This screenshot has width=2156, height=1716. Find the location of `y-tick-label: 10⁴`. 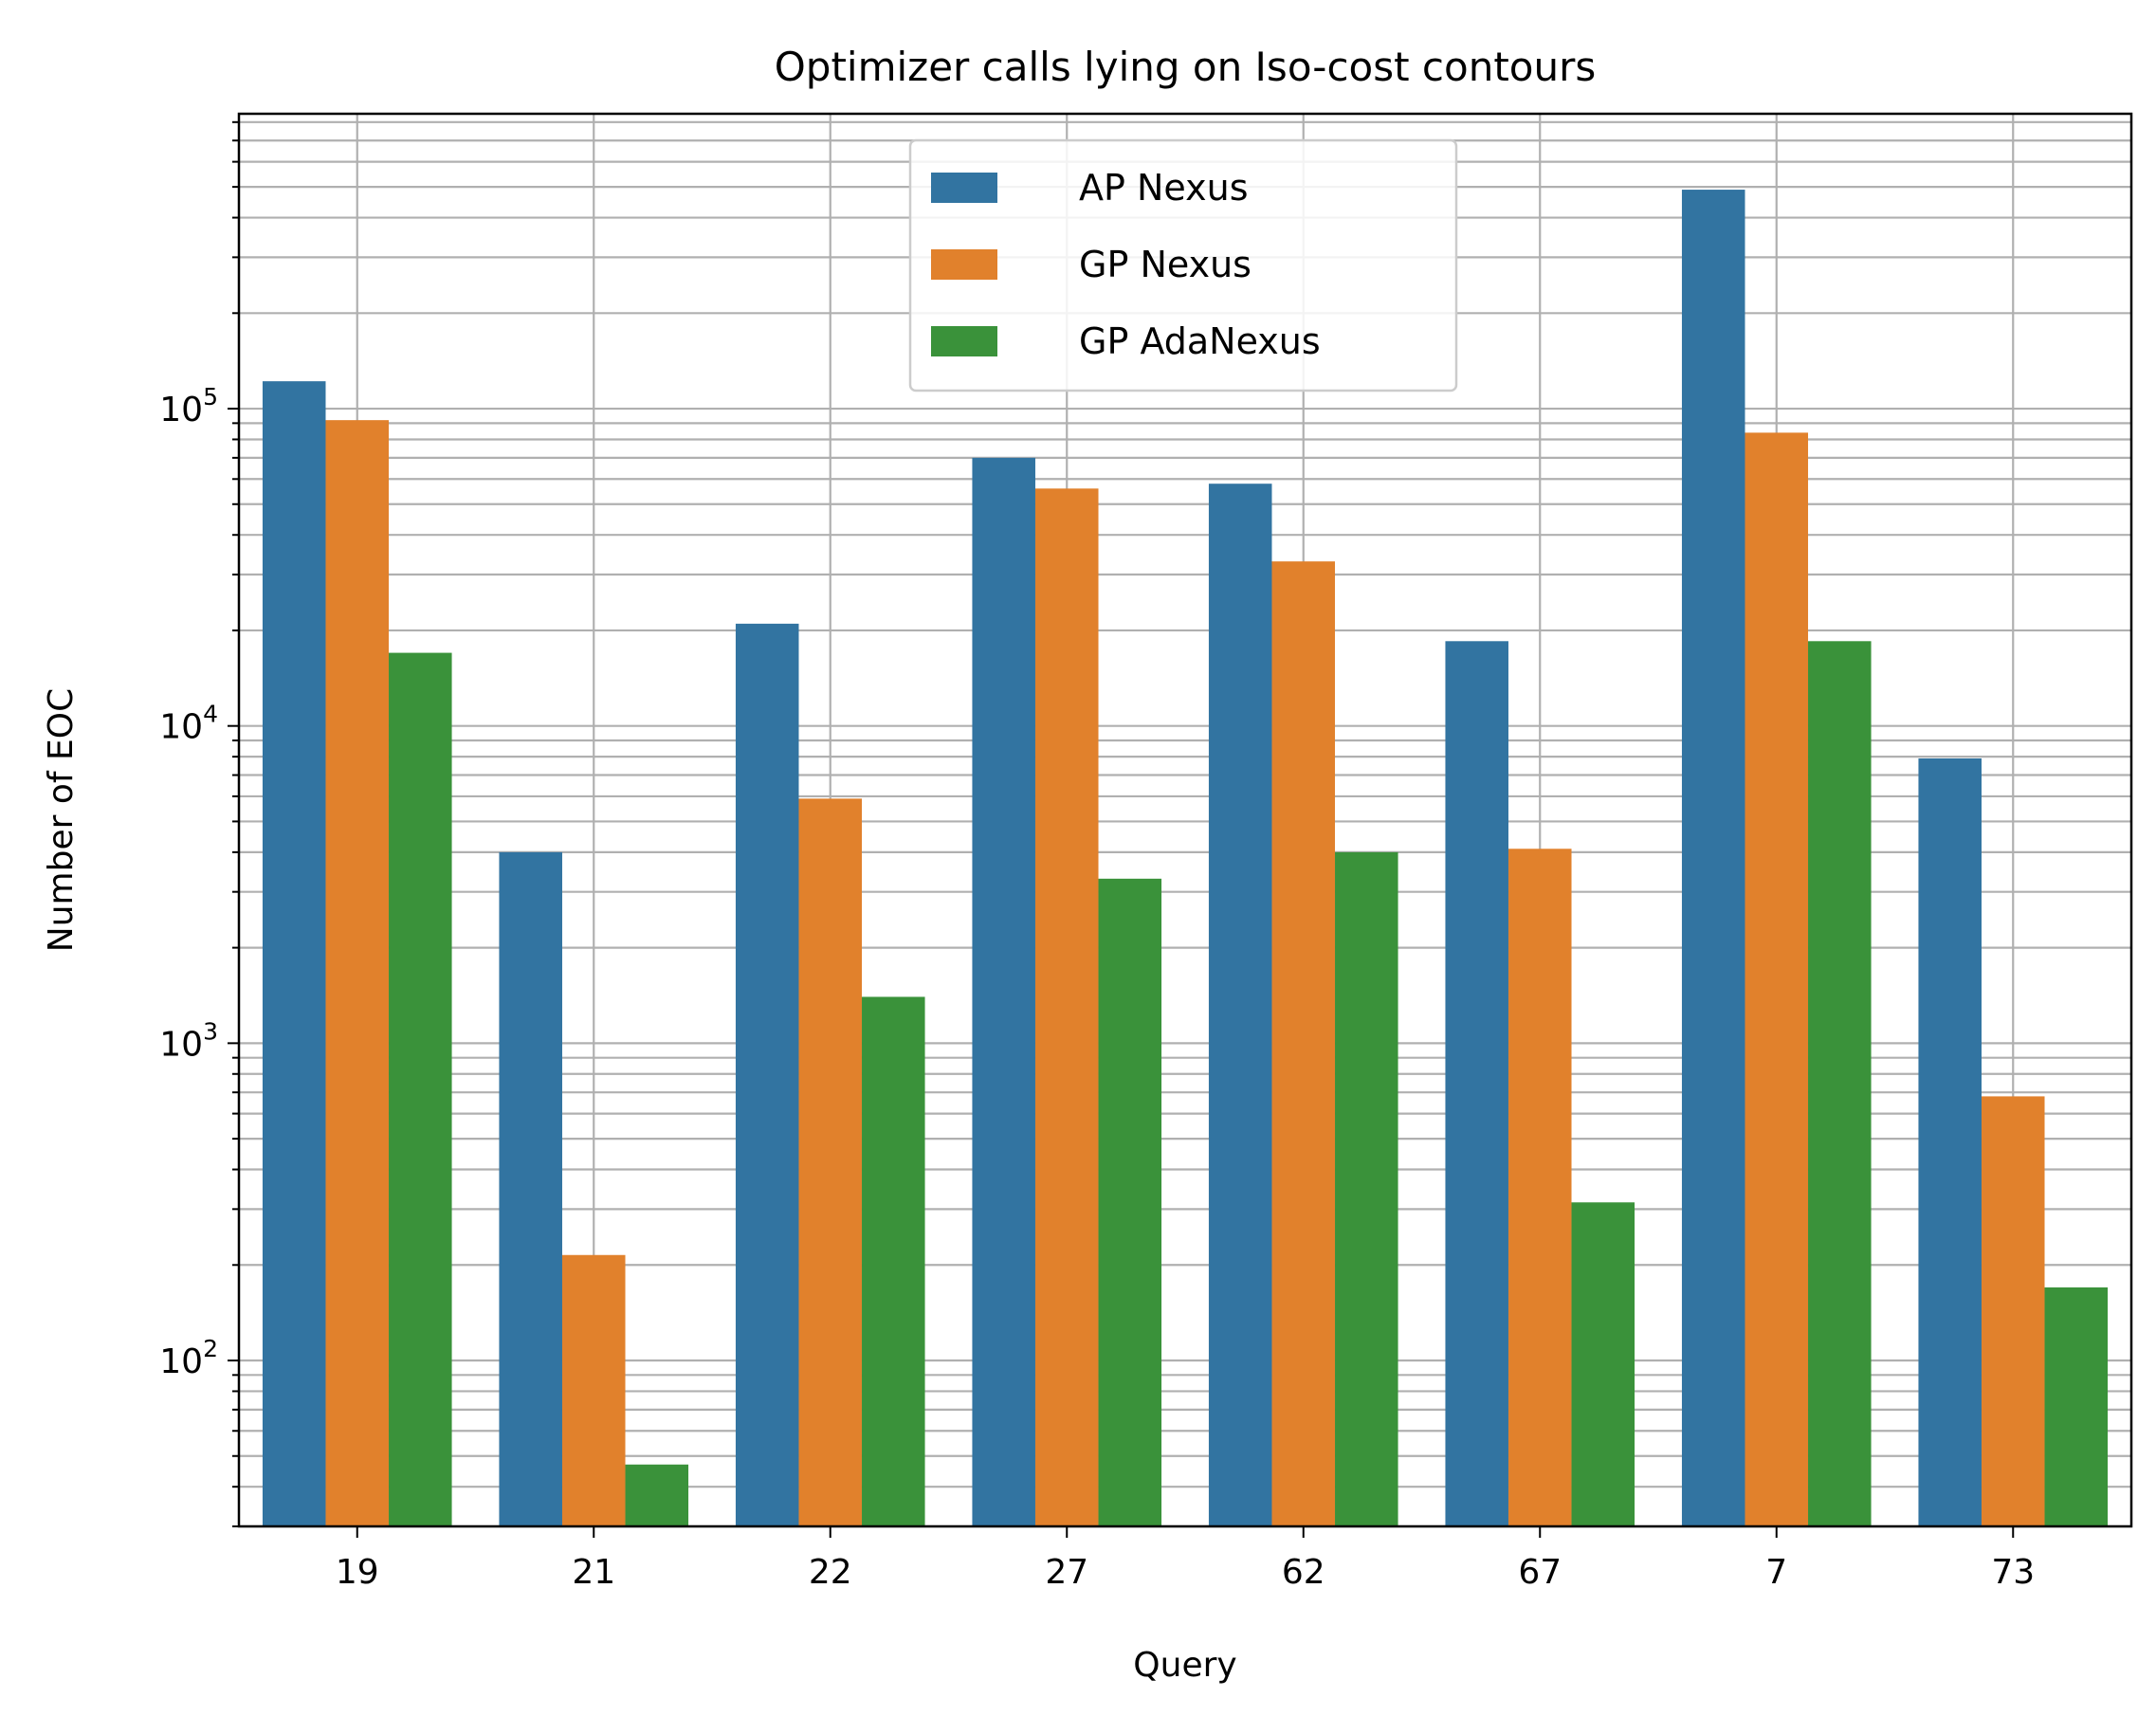

y-tick-label: 10⁴ is located at coordinates (189, 724).